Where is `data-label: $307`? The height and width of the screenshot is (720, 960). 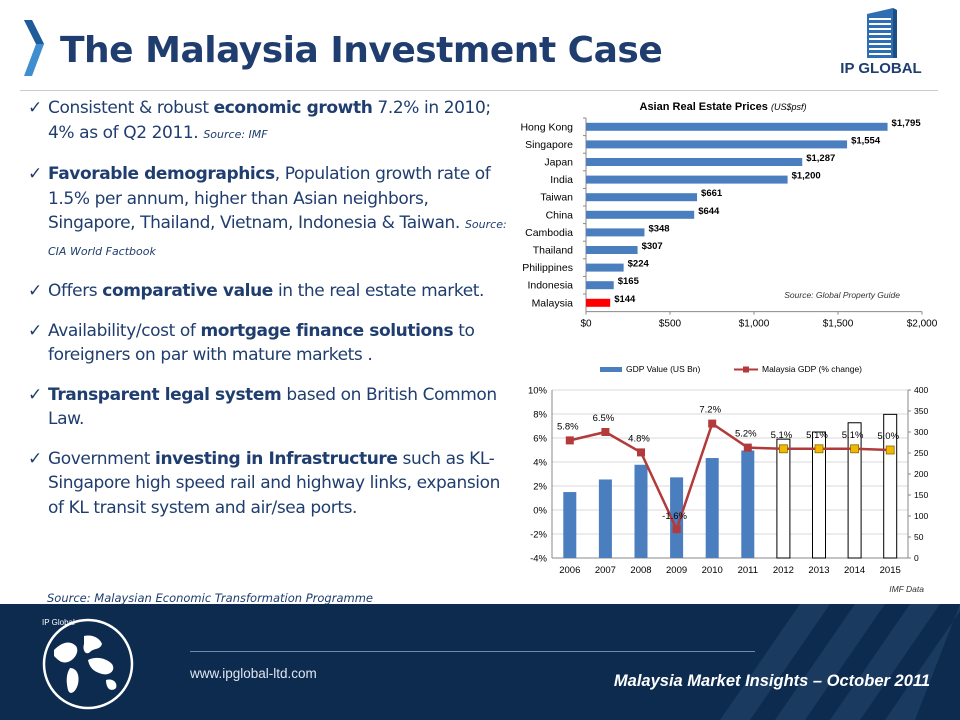 data-label: $307 is located at coordinates (652, 246).